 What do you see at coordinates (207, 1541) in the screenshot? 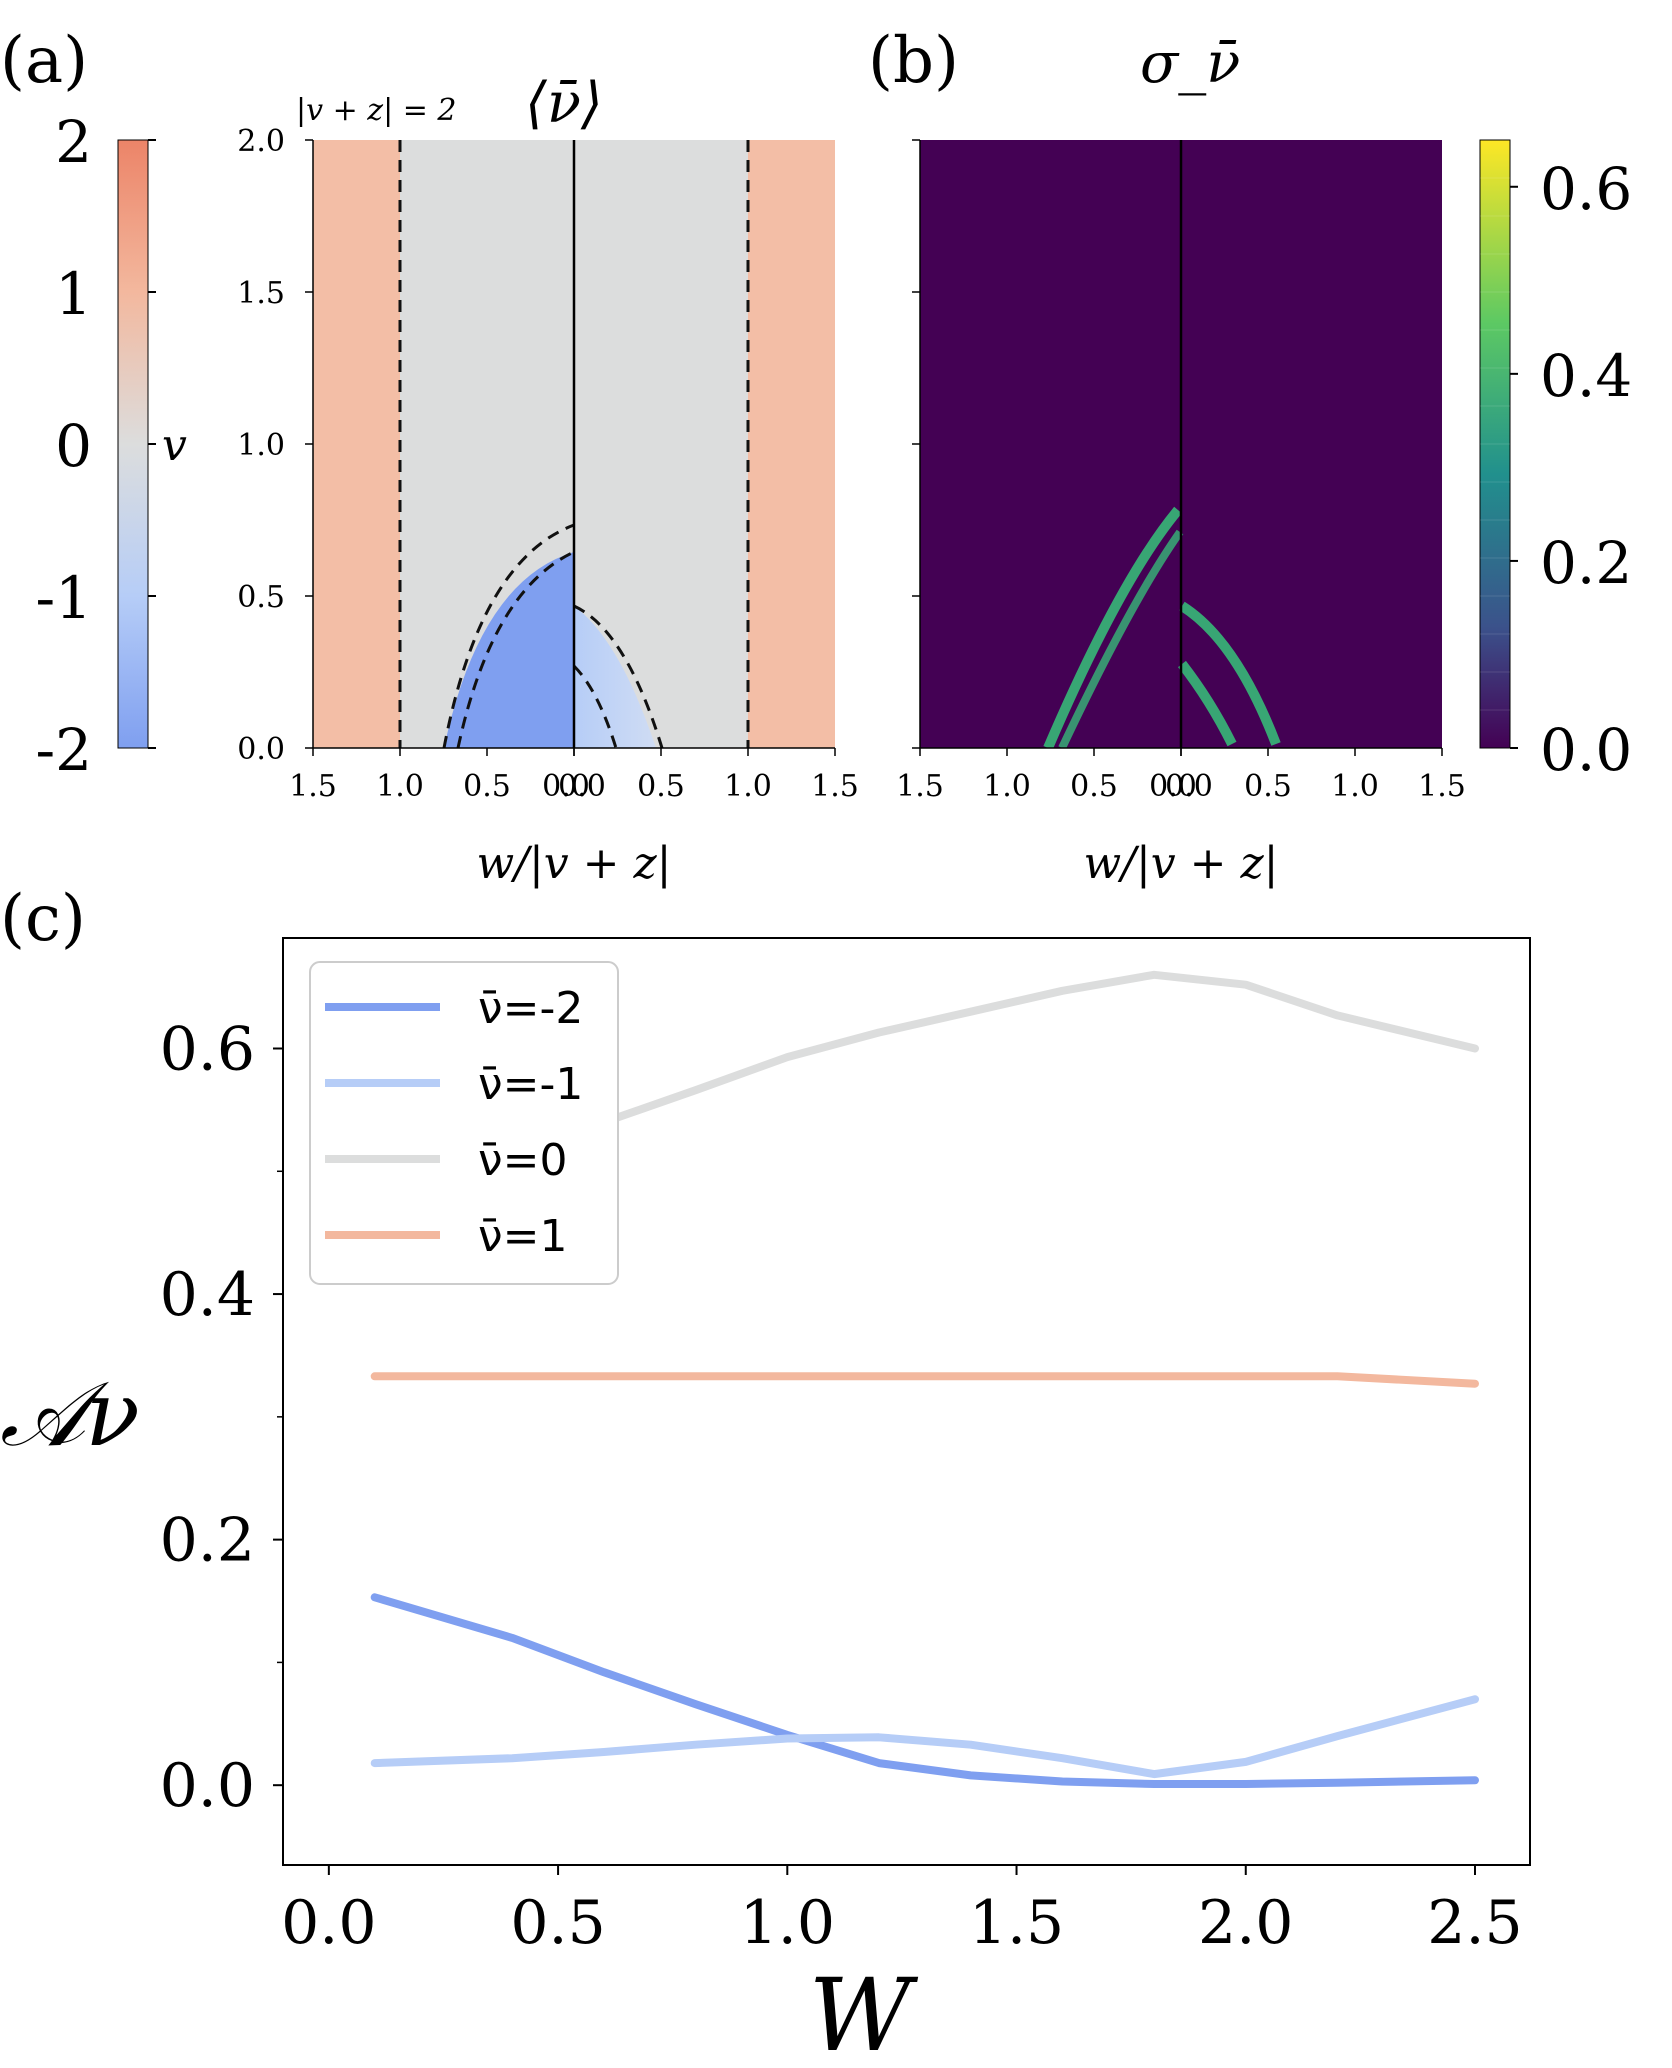
I see `y-tick-label: 0.2` at bounding box center [207, 1541].